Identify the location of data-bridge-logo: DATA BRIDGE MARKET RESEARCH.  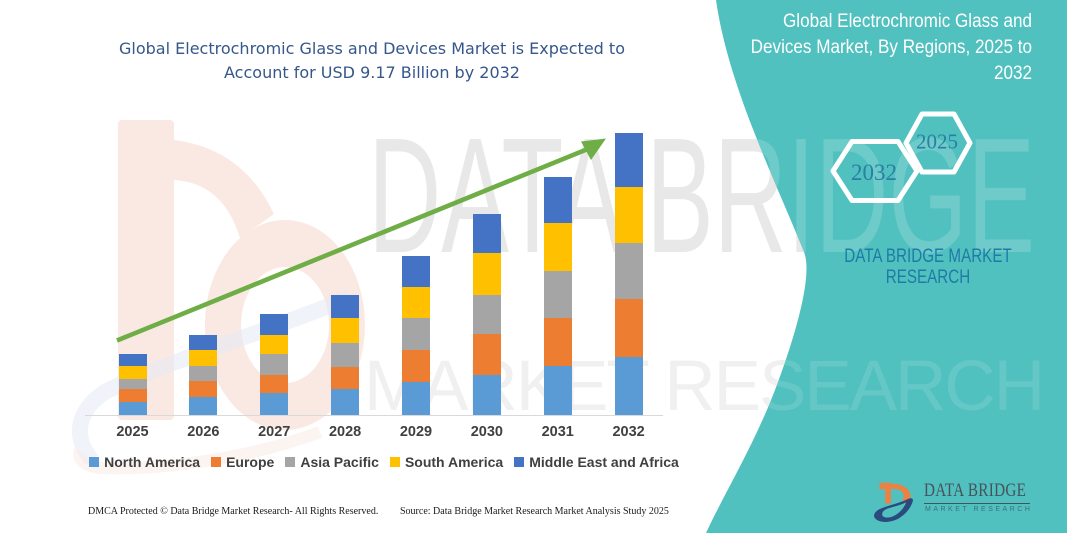
(956, 501).